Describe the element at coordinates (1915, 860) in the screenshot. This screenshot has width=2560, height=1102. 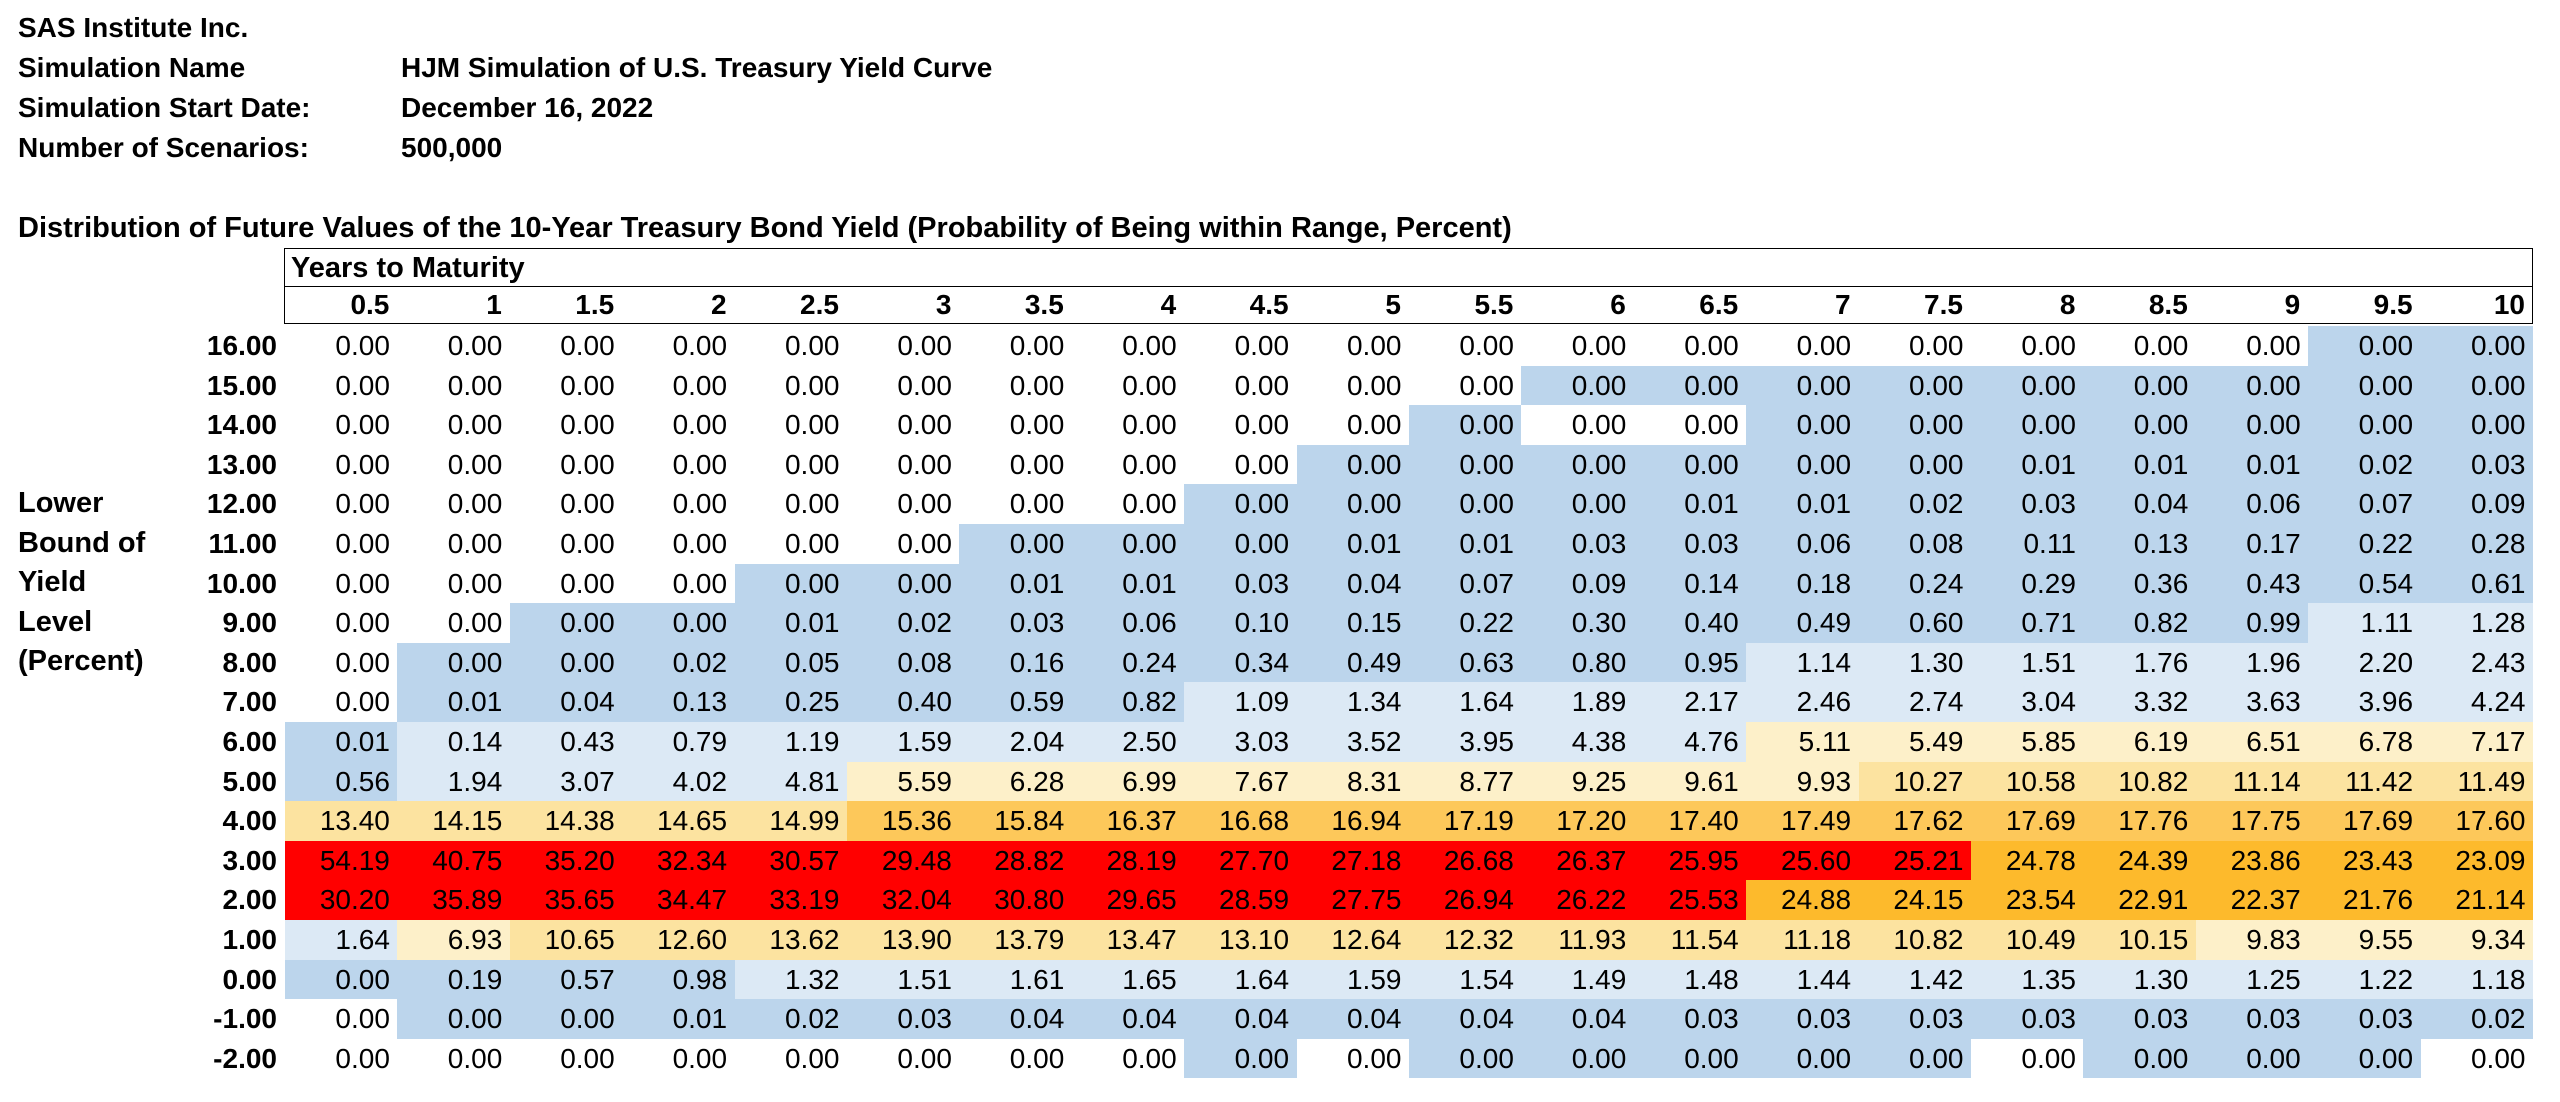
I see `table-cell: 25.21` at that location.